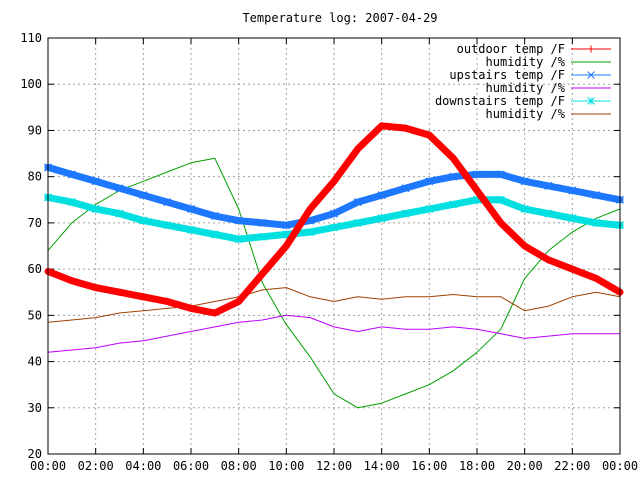 Image resolution: width=640 pixels, height=480 pixels. I want to click on legend-label: outdoor temp /F, so click(511, 49).